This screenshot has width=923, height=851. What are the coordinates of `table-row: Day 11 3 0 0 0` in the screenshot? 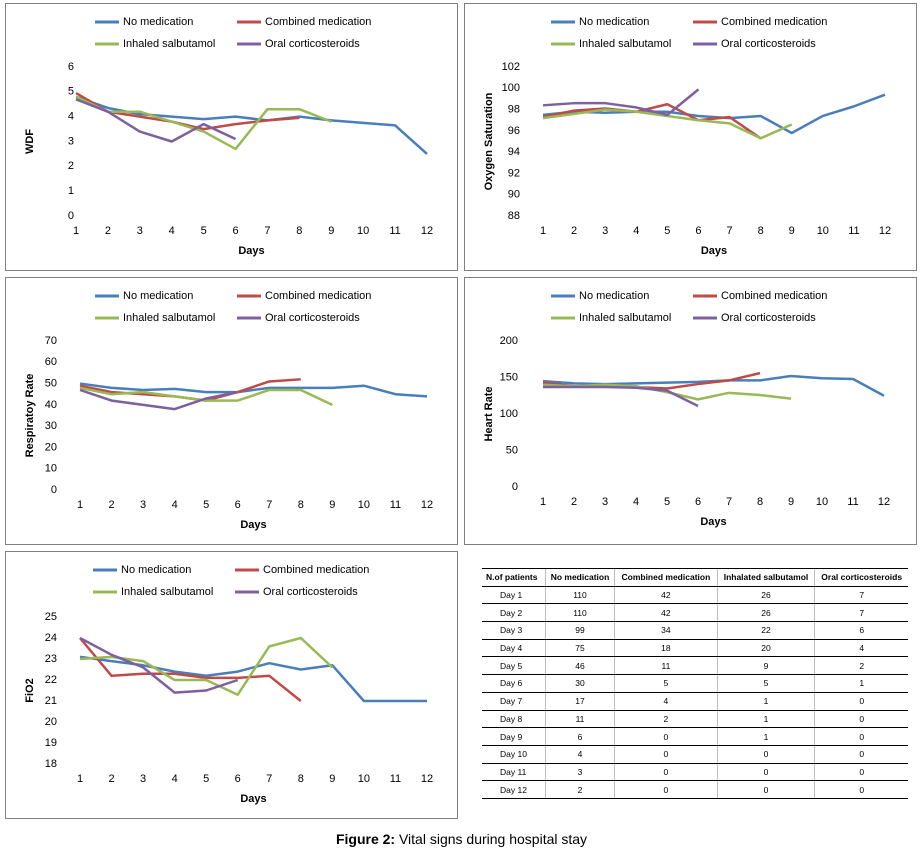 It's located at (695, 772).